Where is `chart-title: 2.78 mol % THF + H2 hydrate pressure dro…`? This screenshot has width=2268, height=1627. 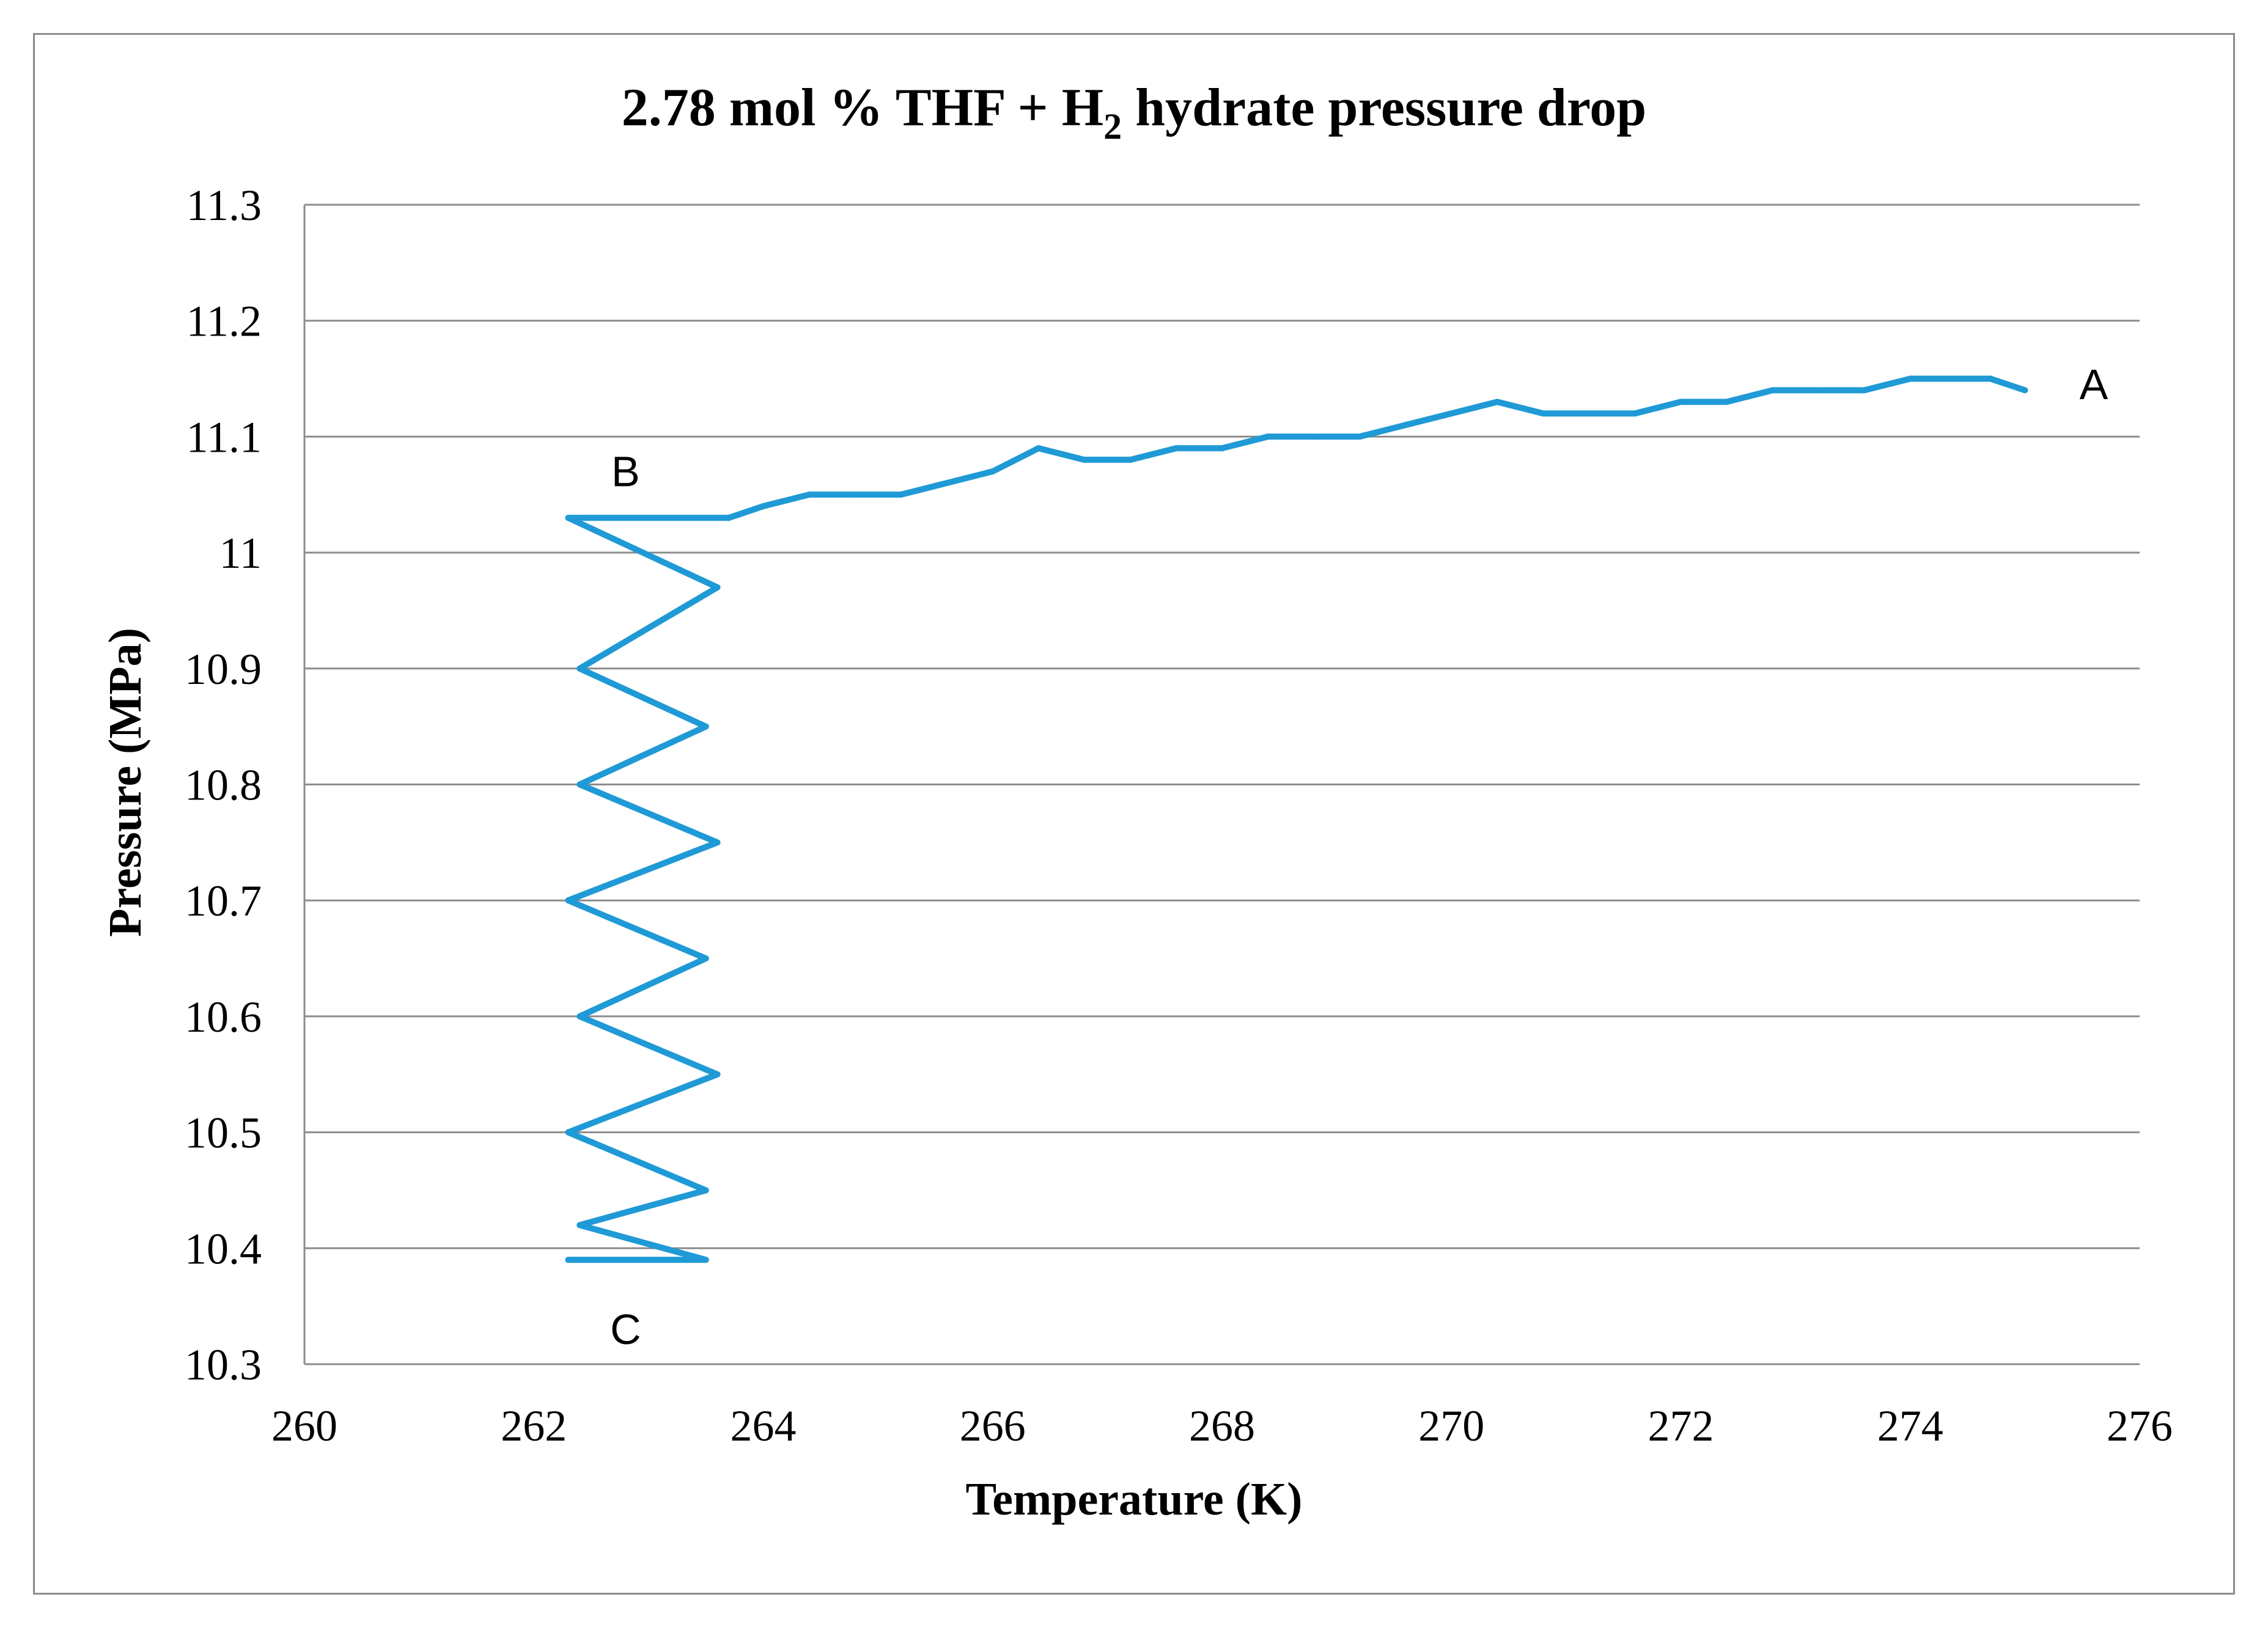
chart-title: 2.78 mol % THF + H2 hydrate pressure dro… is located at coordinates (1134, 113).